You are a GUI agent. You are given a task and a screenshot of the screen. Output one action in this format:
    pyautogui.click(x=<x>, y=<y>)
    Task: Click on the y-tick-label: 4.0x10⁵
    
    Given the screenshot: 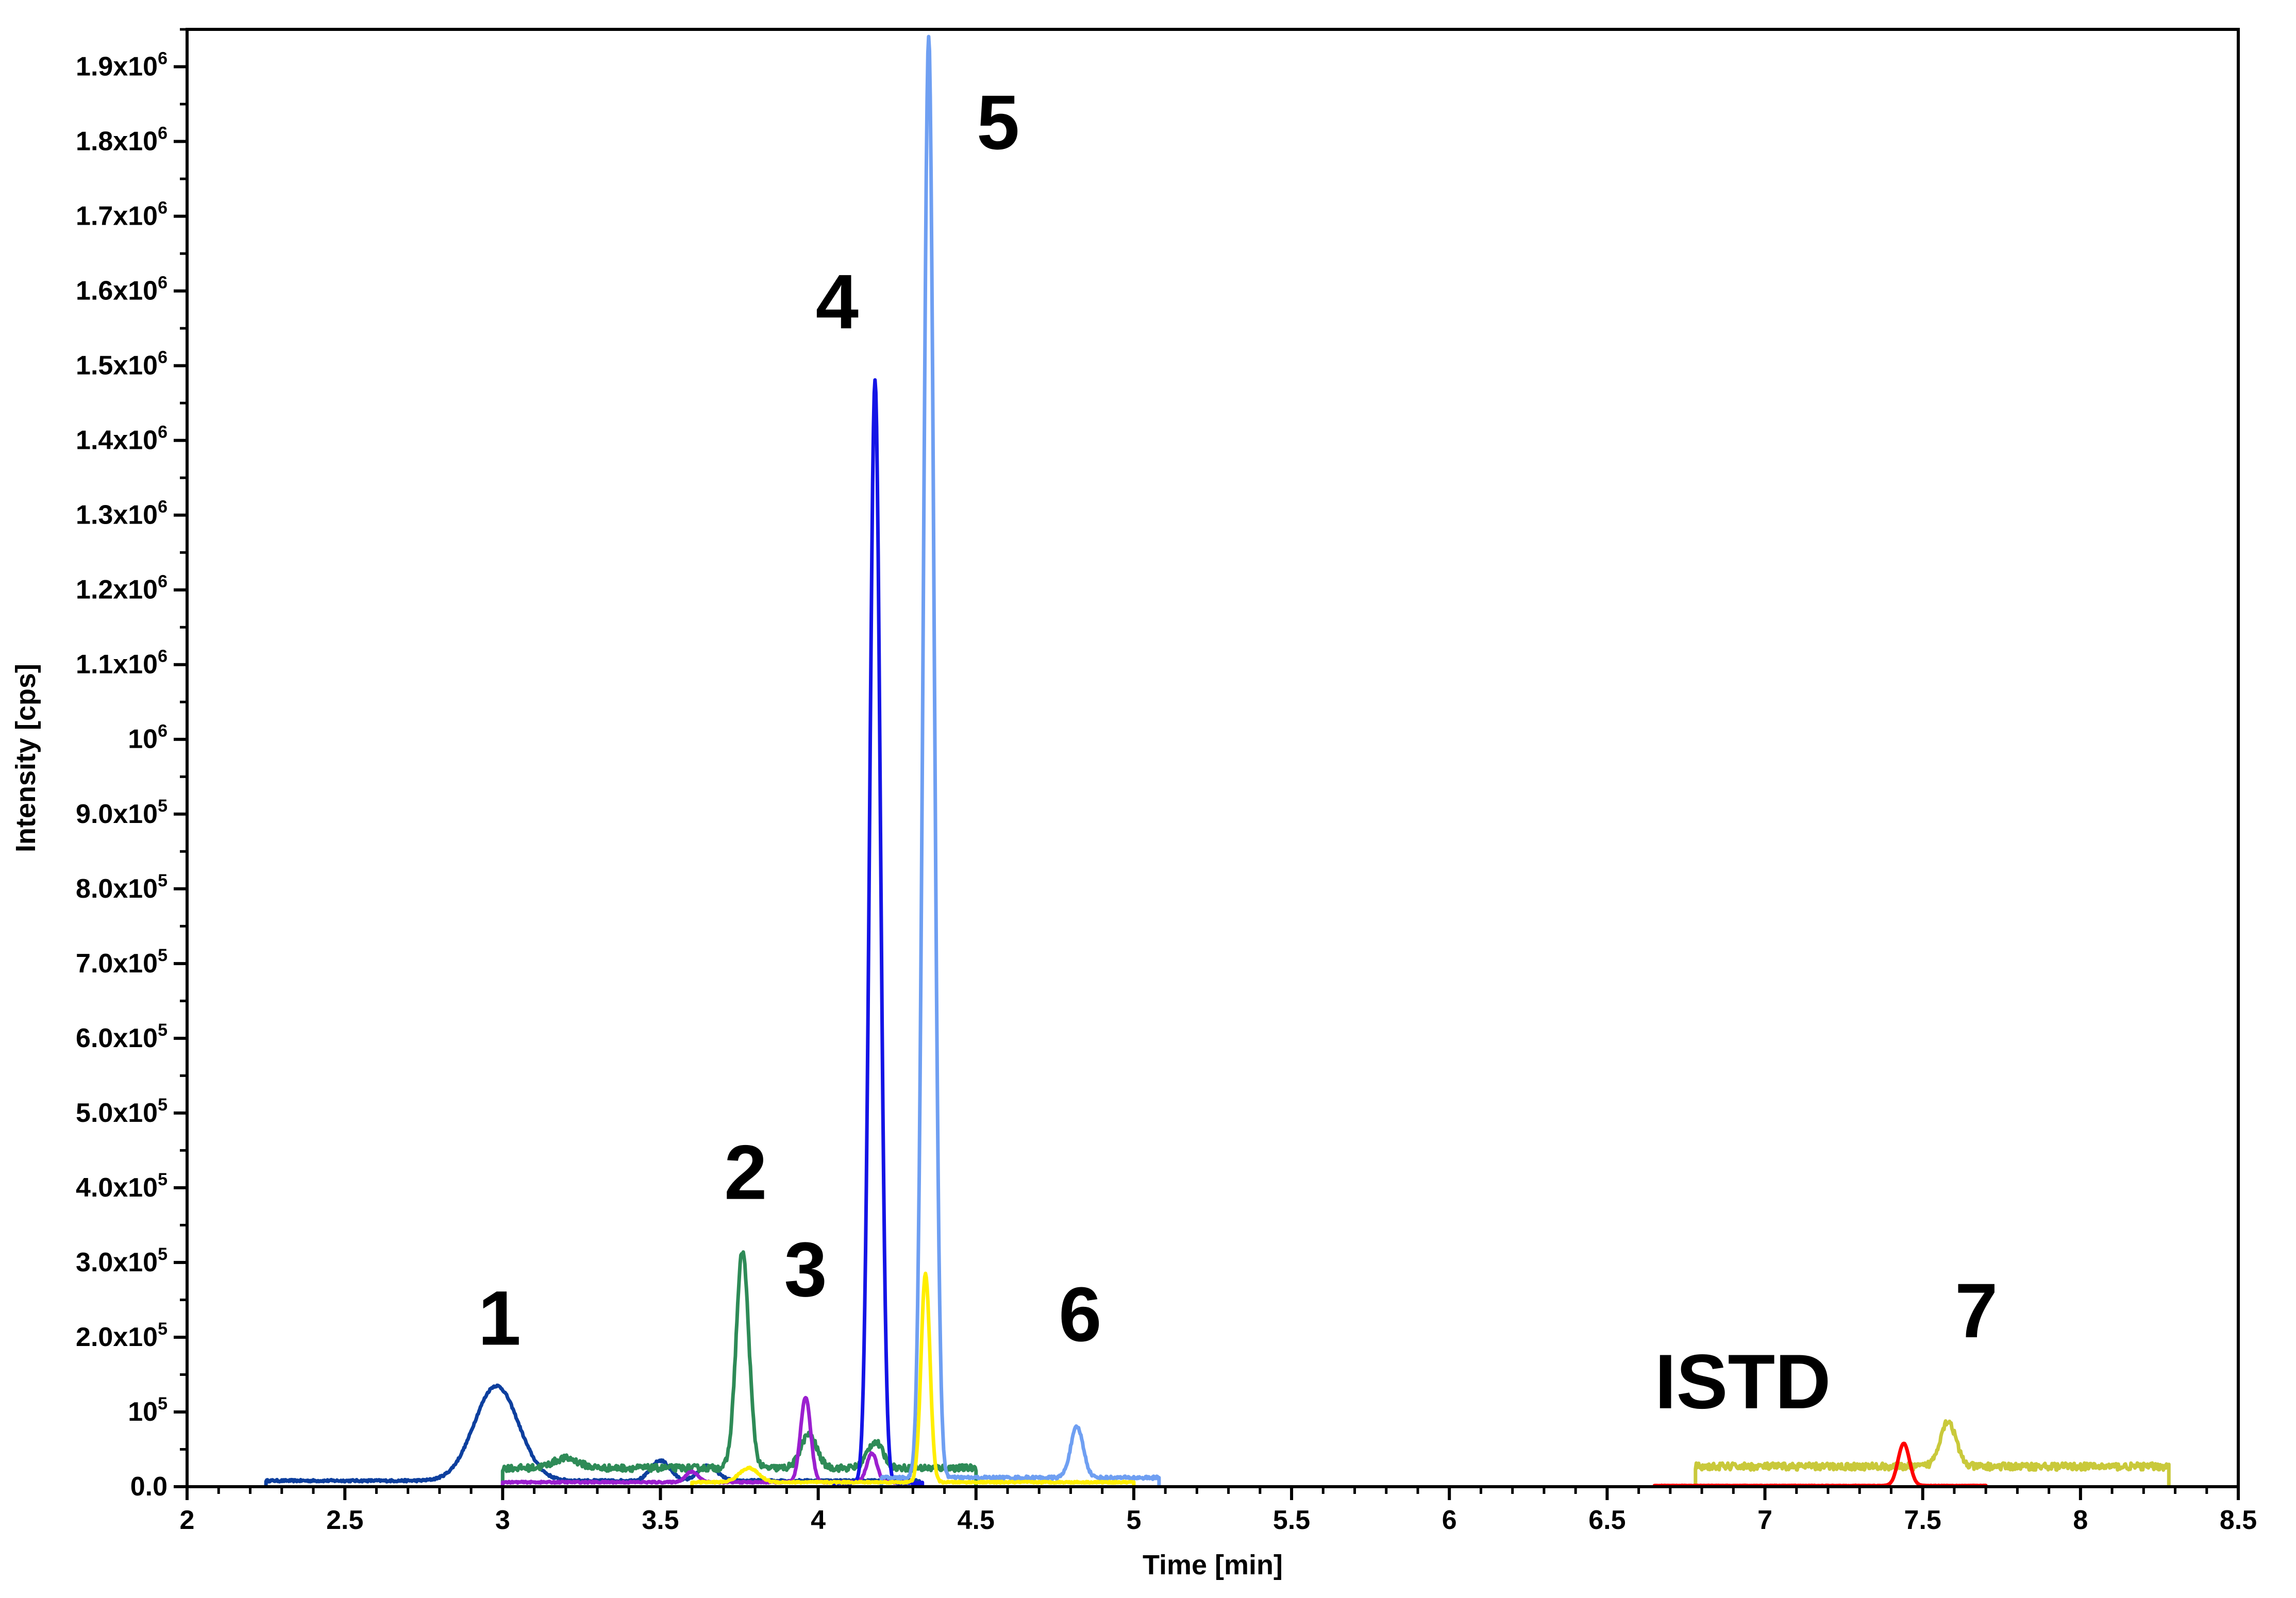 What is the action you would take?
    pyautogui.click(x=121, y=1186)
    